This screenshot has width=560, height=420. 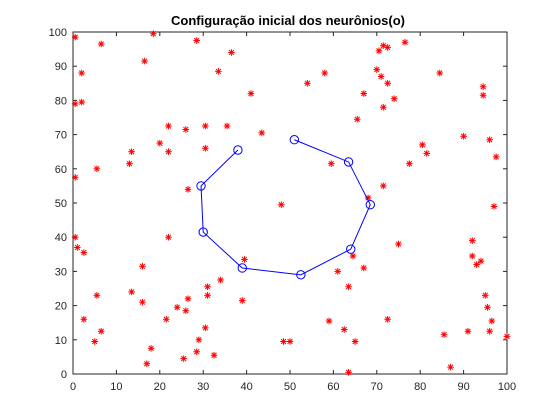 I want to click on y-tick-label: 100, so click(x=58, y=33).